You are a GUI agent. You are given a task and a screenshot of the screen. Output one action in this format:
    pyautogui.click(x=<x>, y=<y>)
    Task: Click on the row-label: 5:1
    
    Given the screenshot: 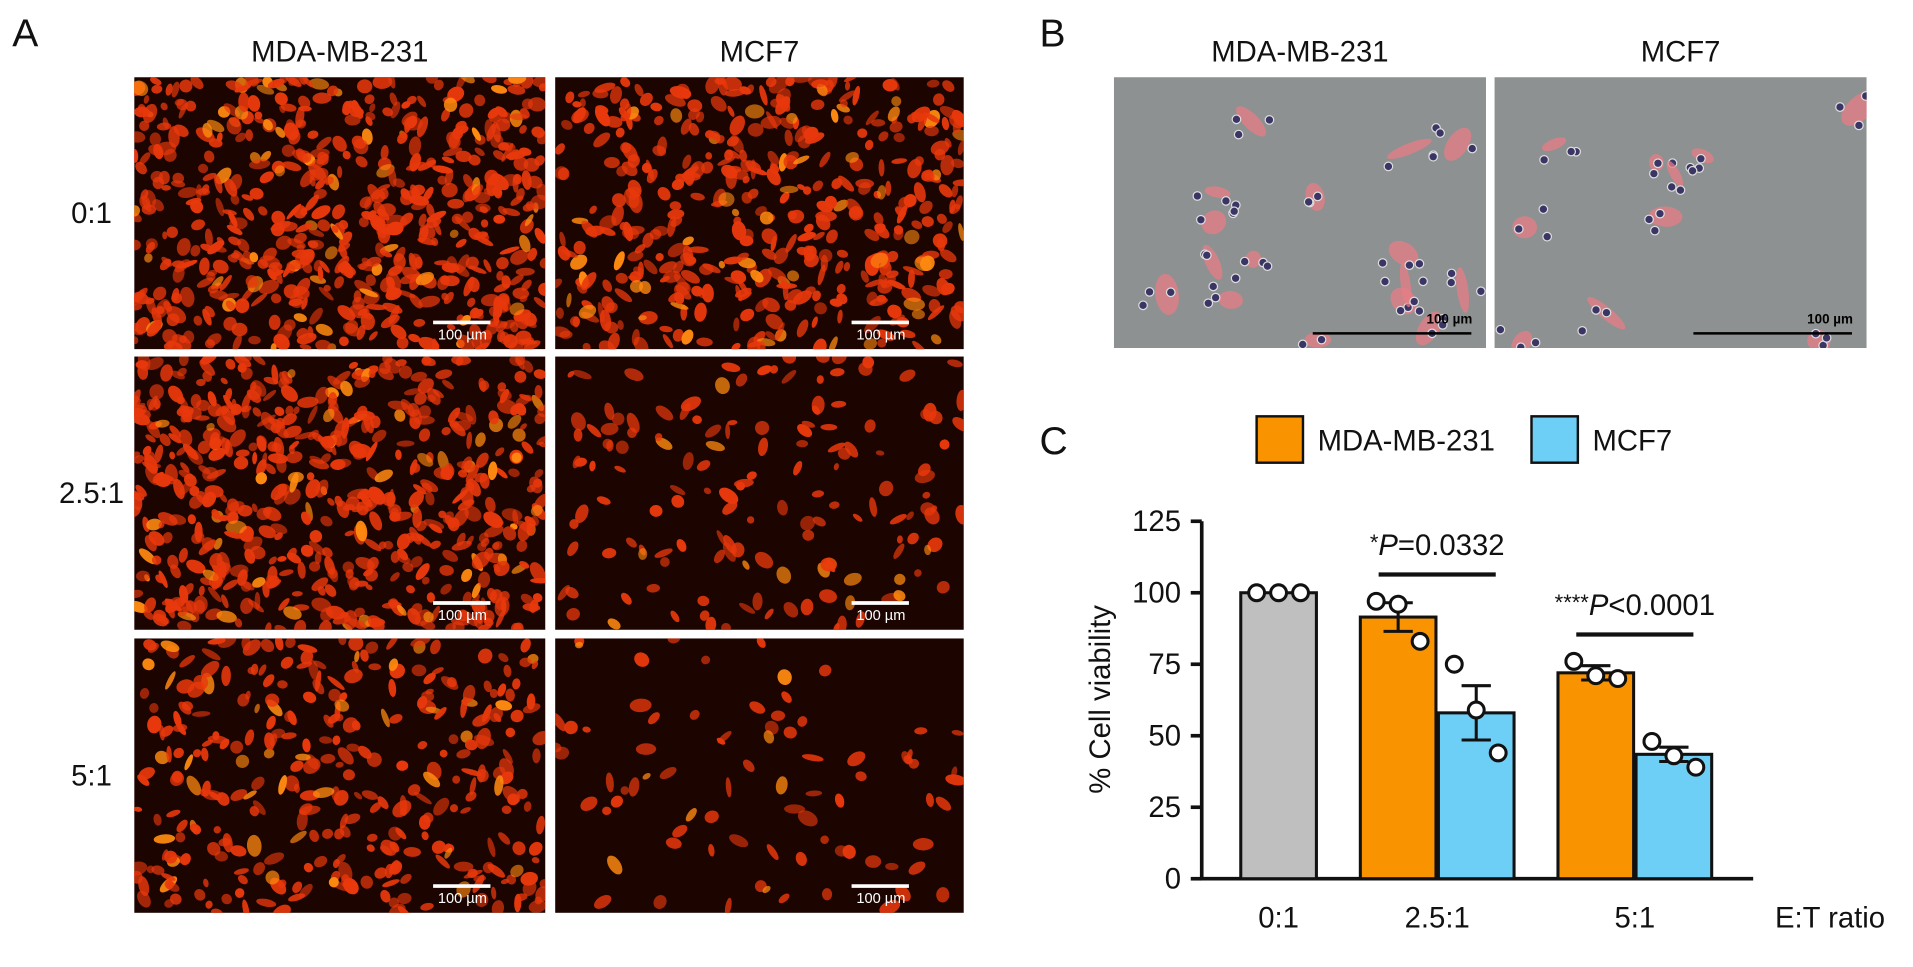 What is the action you would take?
    pyautogui.click(x=91, y=775)
    